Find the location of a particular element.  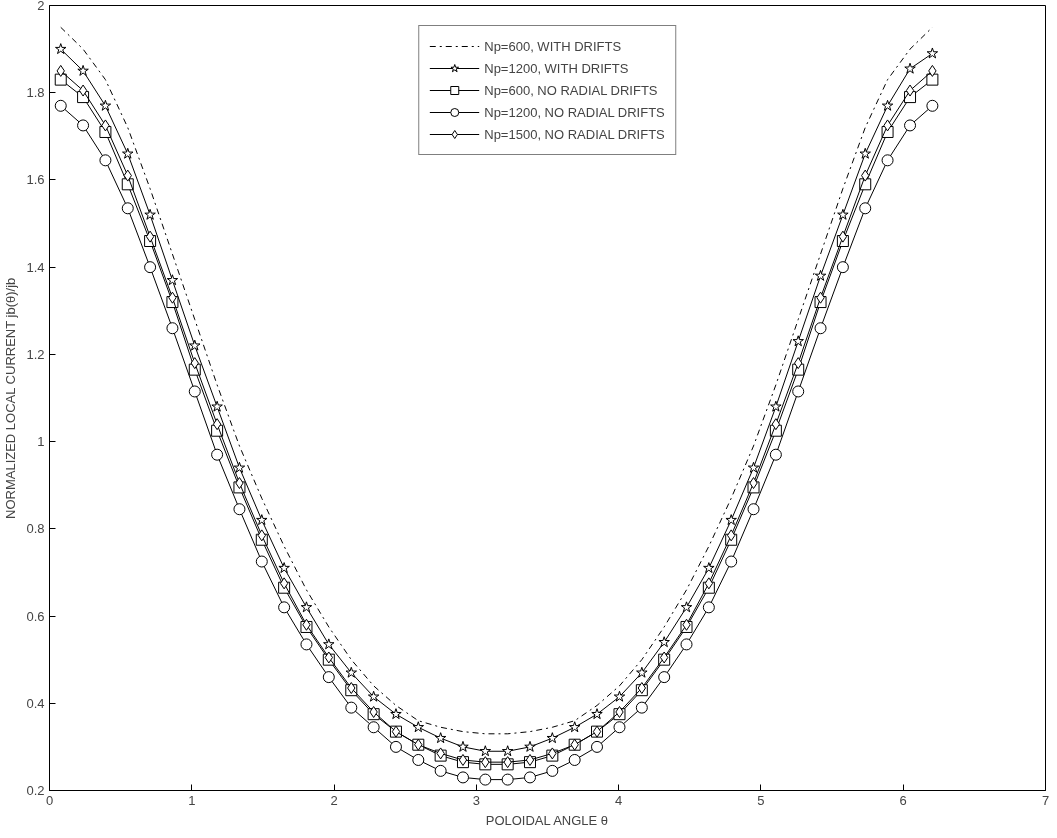

x-tick-label: 6 is located at coordinates (903, 800).